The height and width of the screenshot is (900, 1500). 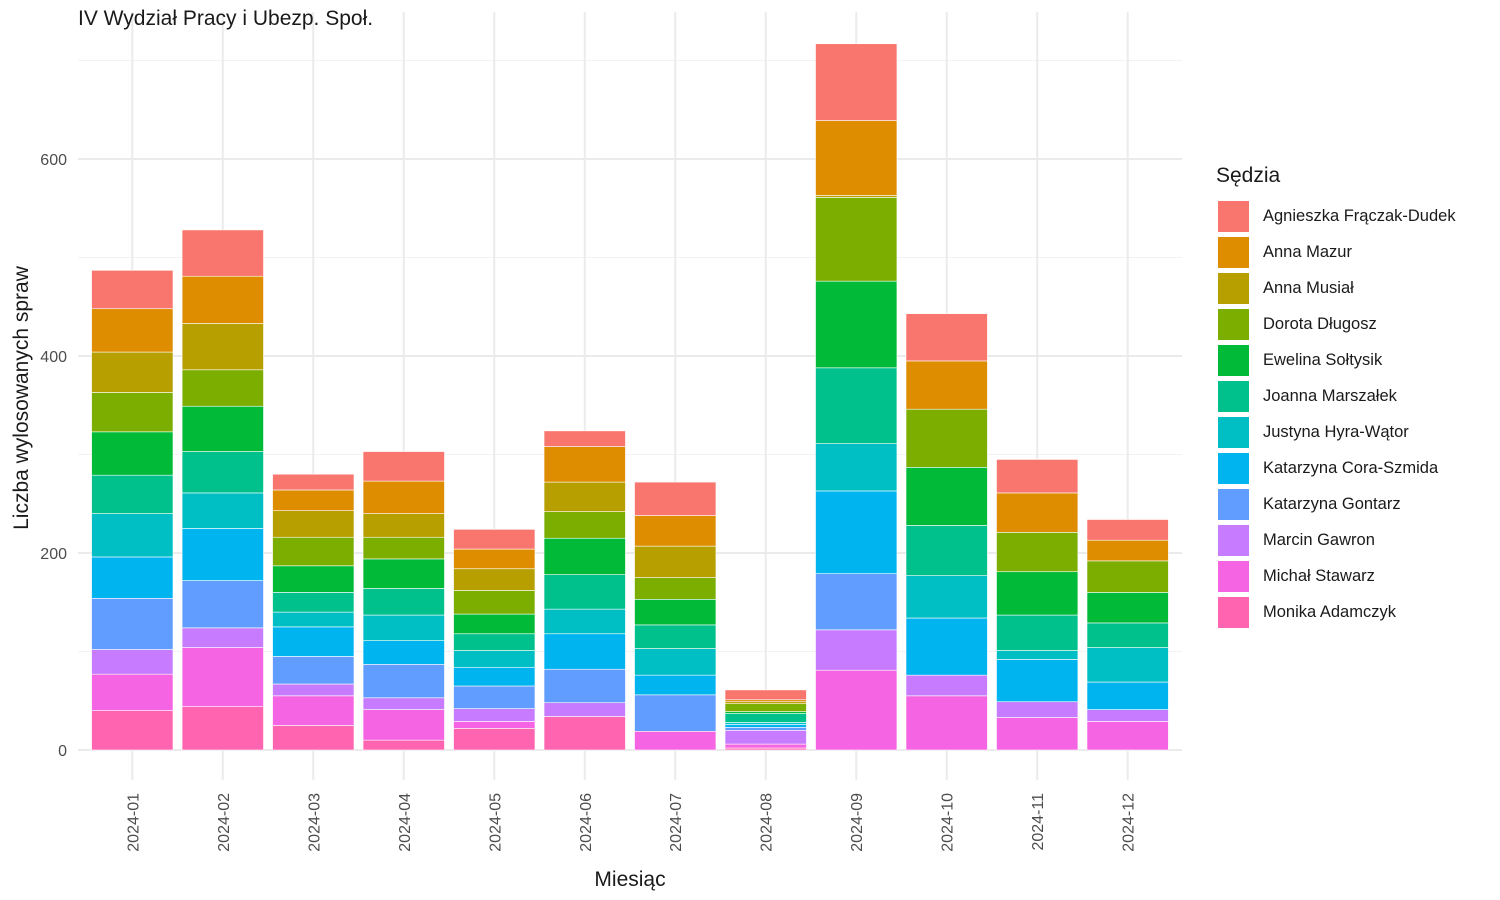 I want to click on y-tick-label: 400, so click(x=53, y=357).